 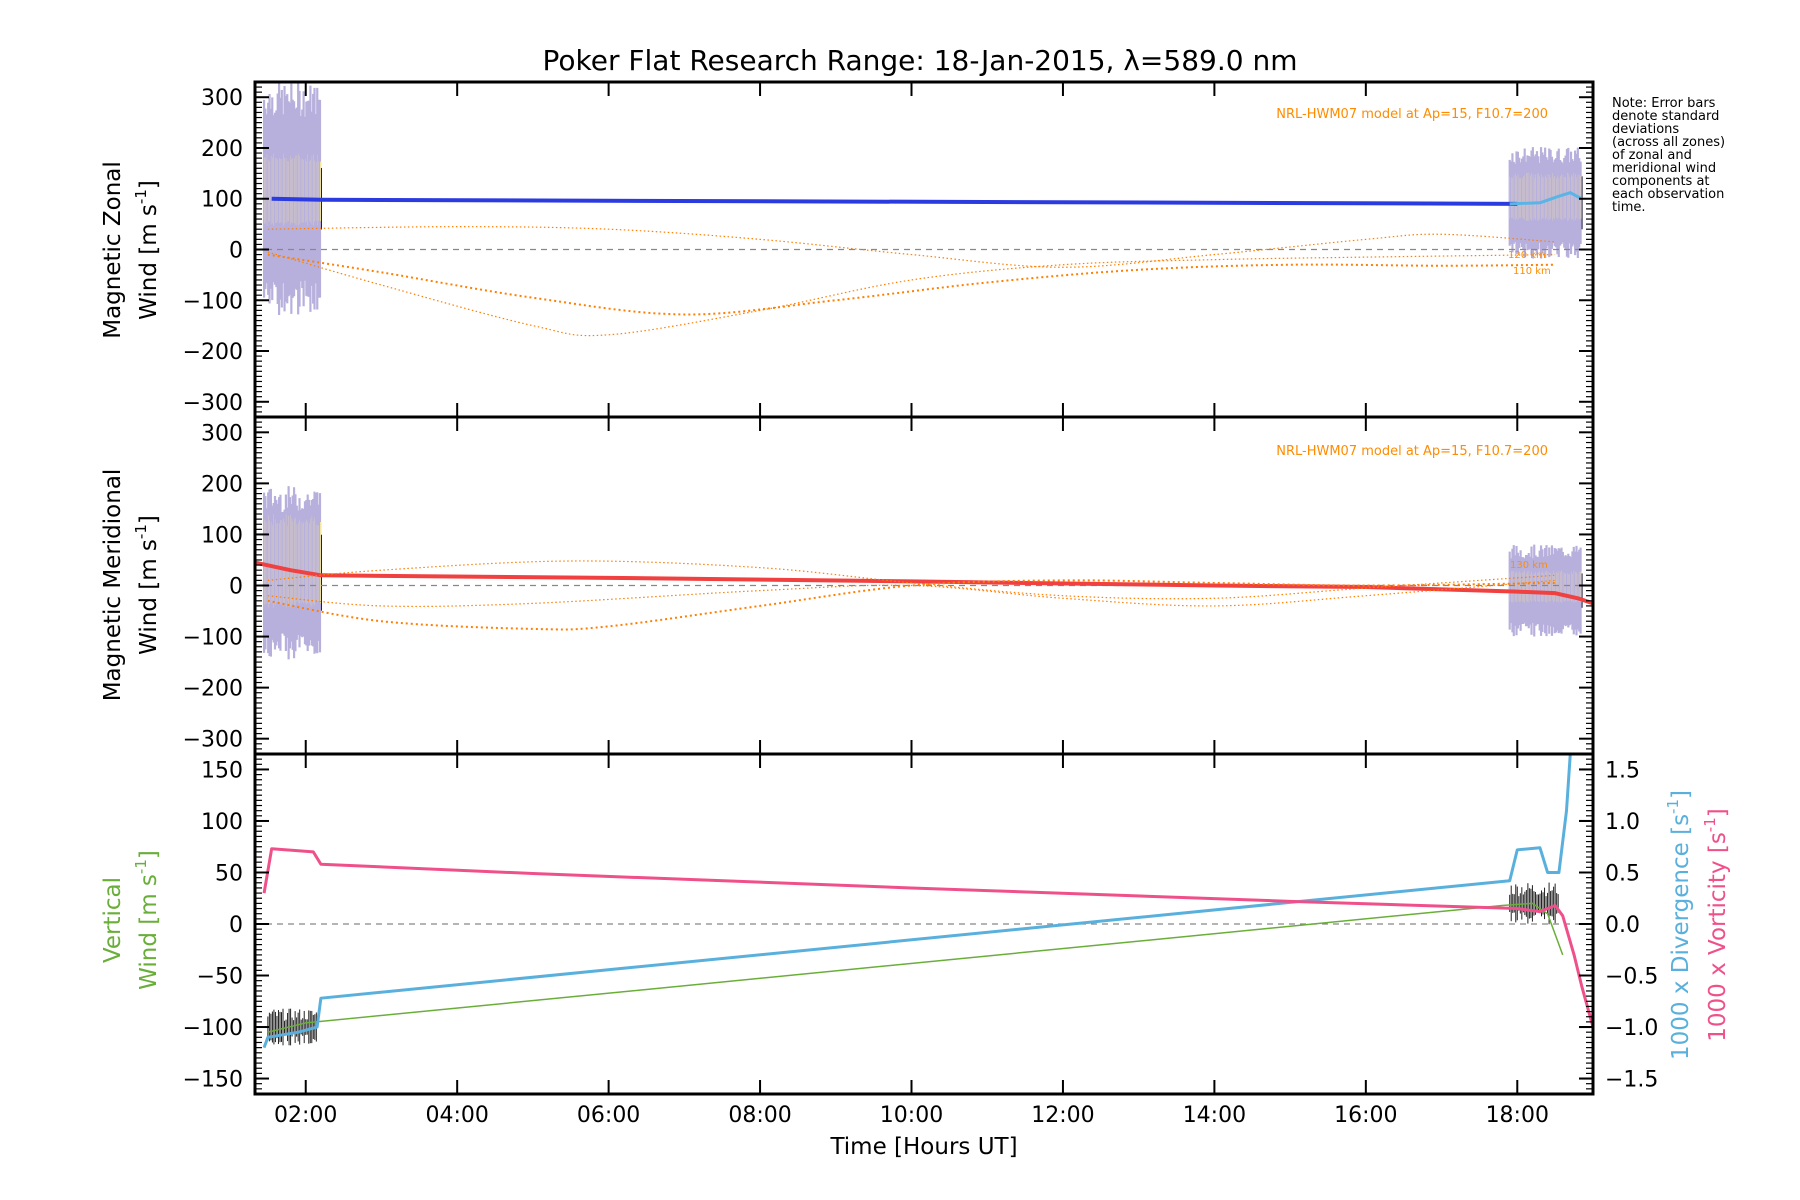 What do you see at coordinates (1645, 129) in the screenshot?
I see `note-line-2: deviations` at bounding box center [1645, 129].